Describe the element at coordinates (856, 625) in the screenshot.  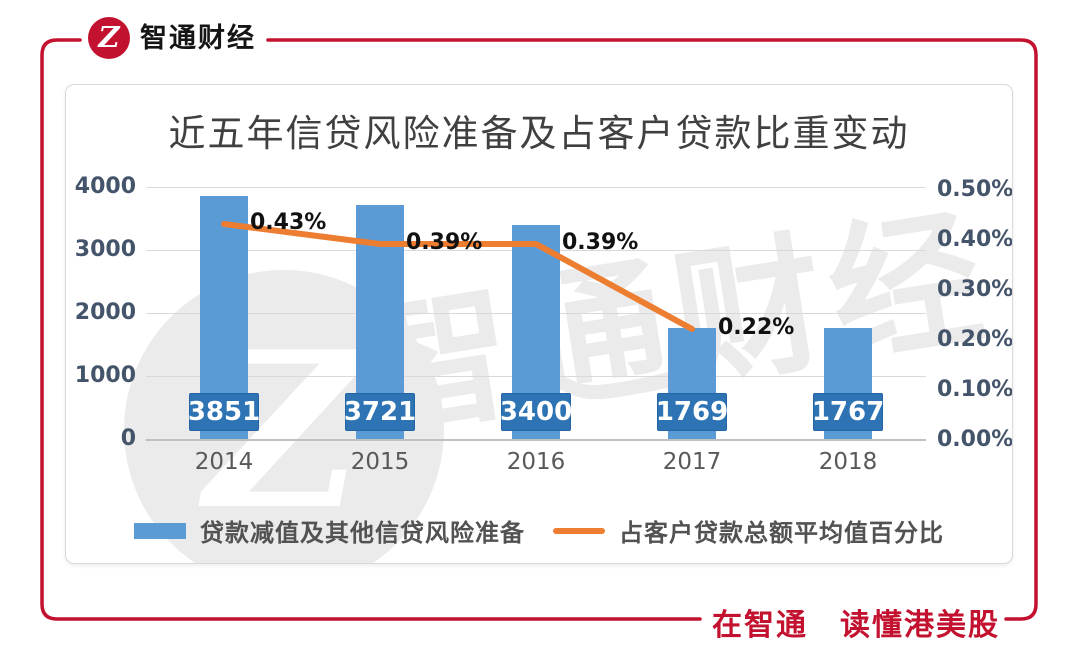
I see `slogan-text: 在智通 读懂港美股` at that location.